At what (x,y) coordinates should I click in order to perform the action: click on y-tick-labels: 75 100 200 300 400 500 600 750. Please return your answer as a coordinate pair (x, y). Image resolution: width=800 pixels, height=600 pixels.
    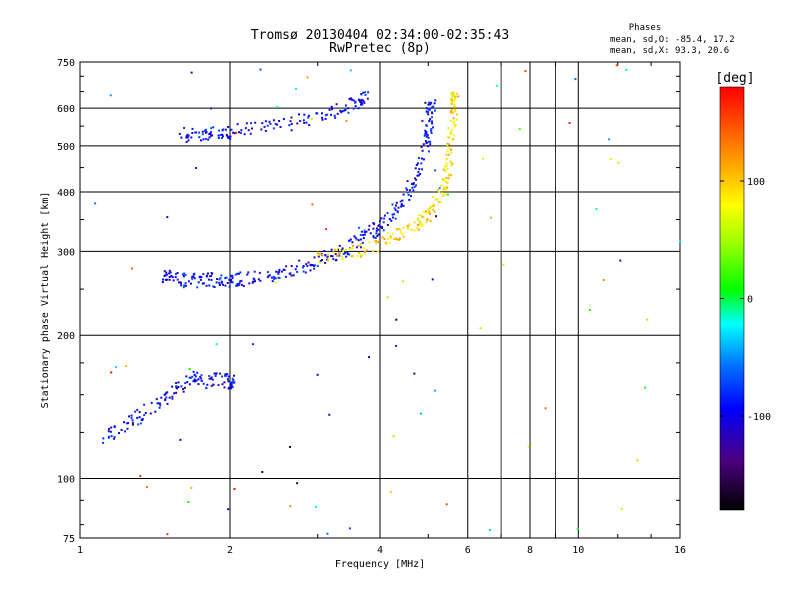
    Looking at the image, I should click on (66, 301).